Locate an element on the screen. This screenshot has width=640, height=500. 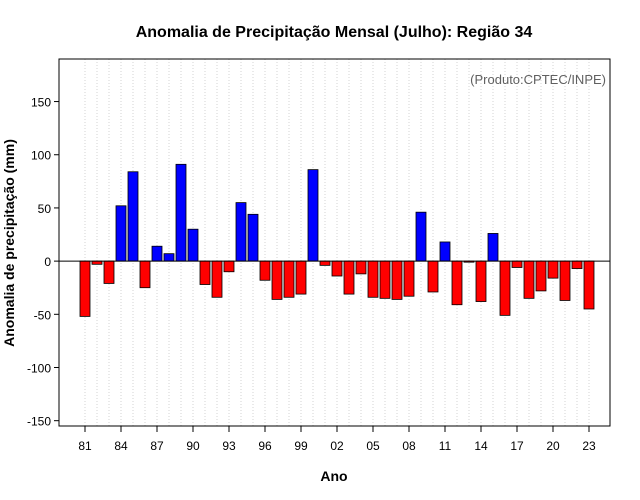
credit-annotation: (Produto:CPTEC/INPE) is located at coordinates (538, 79).